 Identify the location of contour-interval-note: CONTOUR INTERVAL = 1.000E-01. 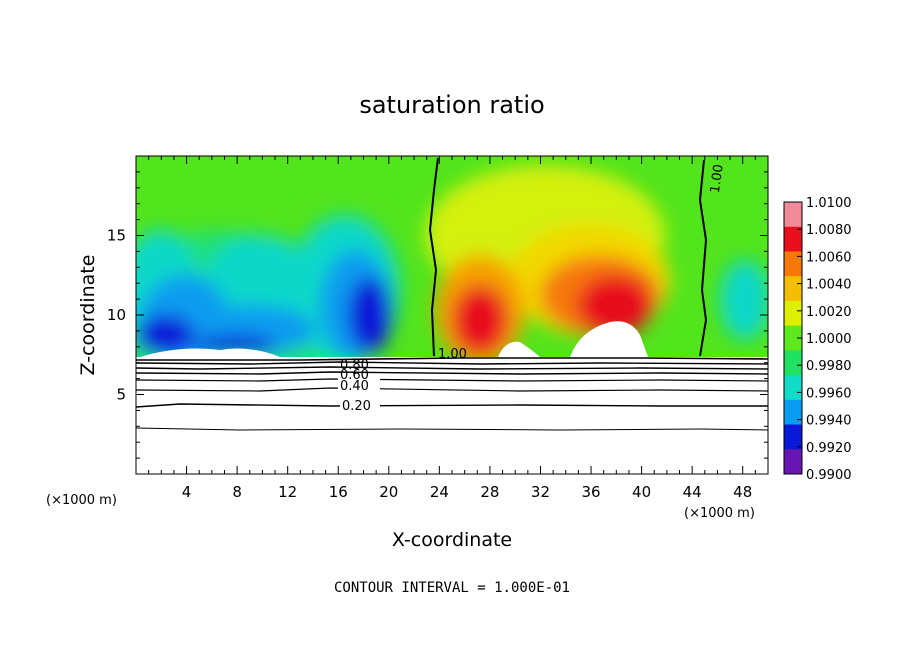
(452, 588).